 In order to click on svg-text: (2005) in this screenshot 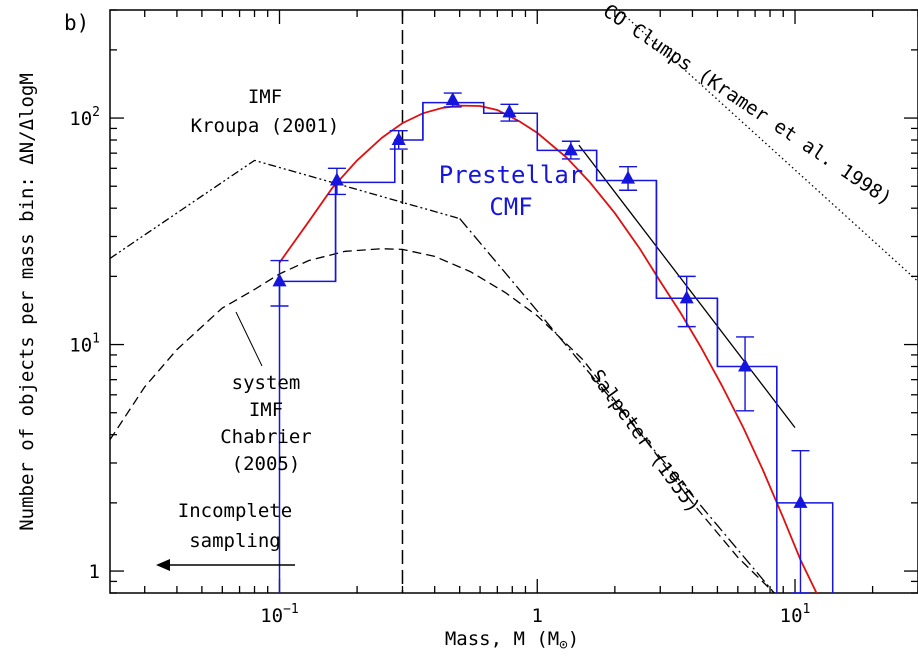, I will do `click(266, 464)`.